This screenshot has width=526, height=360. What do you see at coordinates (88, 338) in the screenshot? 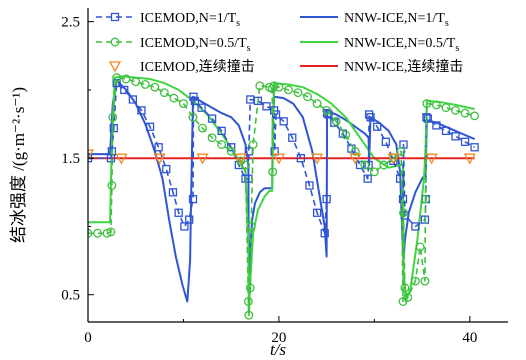
I see `x-tick-label: 0` at bounding box center [88, 338].